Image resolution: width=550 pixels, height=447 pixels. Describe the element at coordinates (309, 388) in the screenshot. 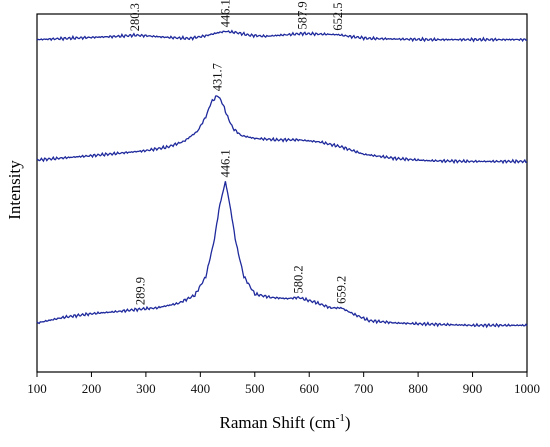

I see `x-tick-label: 600` at that location.